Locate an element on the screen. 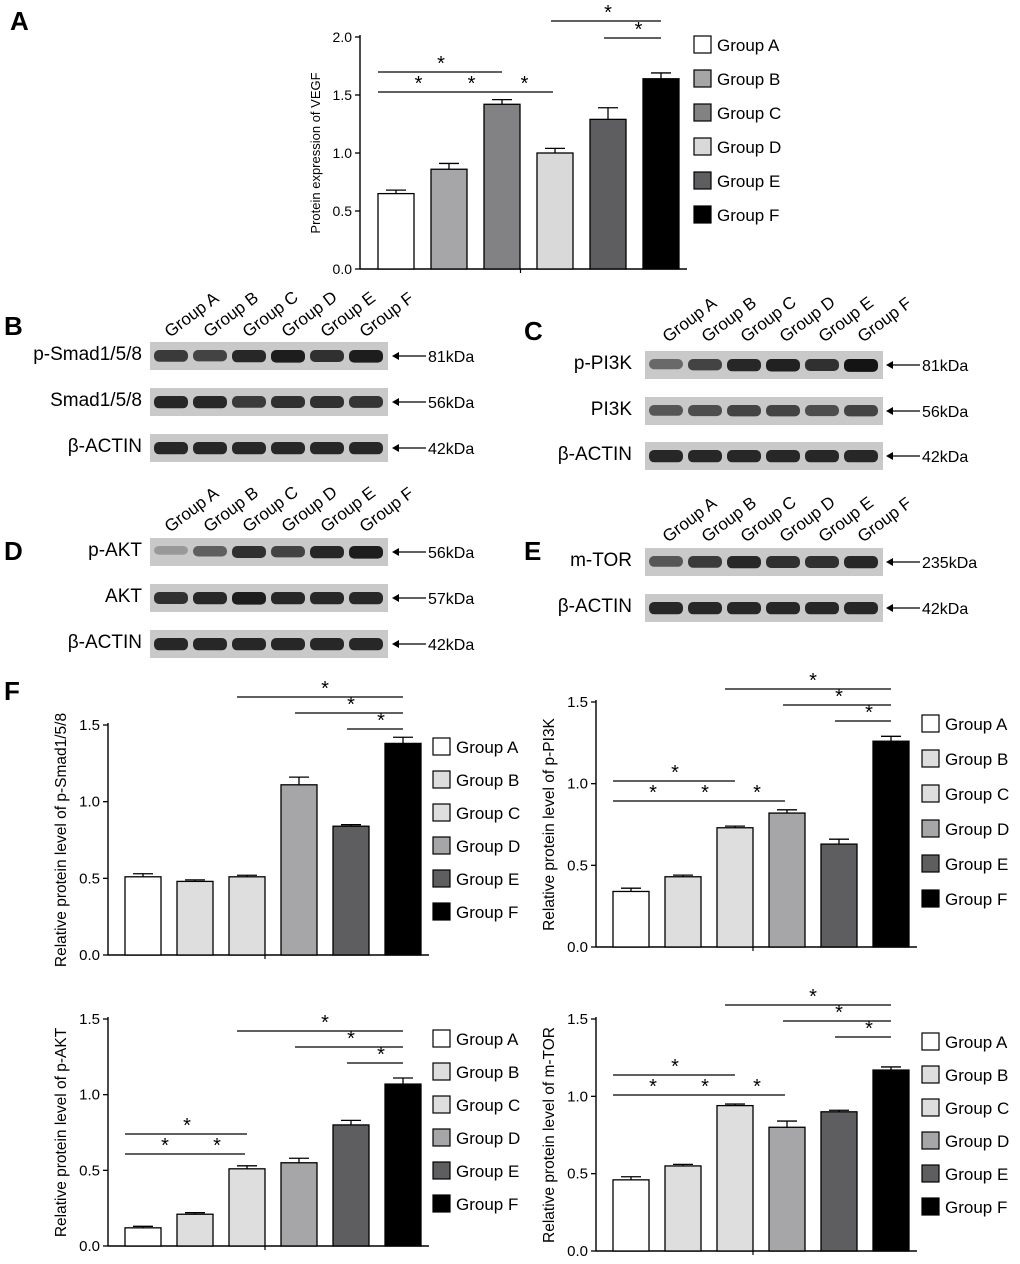  panel-label-b: B is located at coordinates (13, 326).